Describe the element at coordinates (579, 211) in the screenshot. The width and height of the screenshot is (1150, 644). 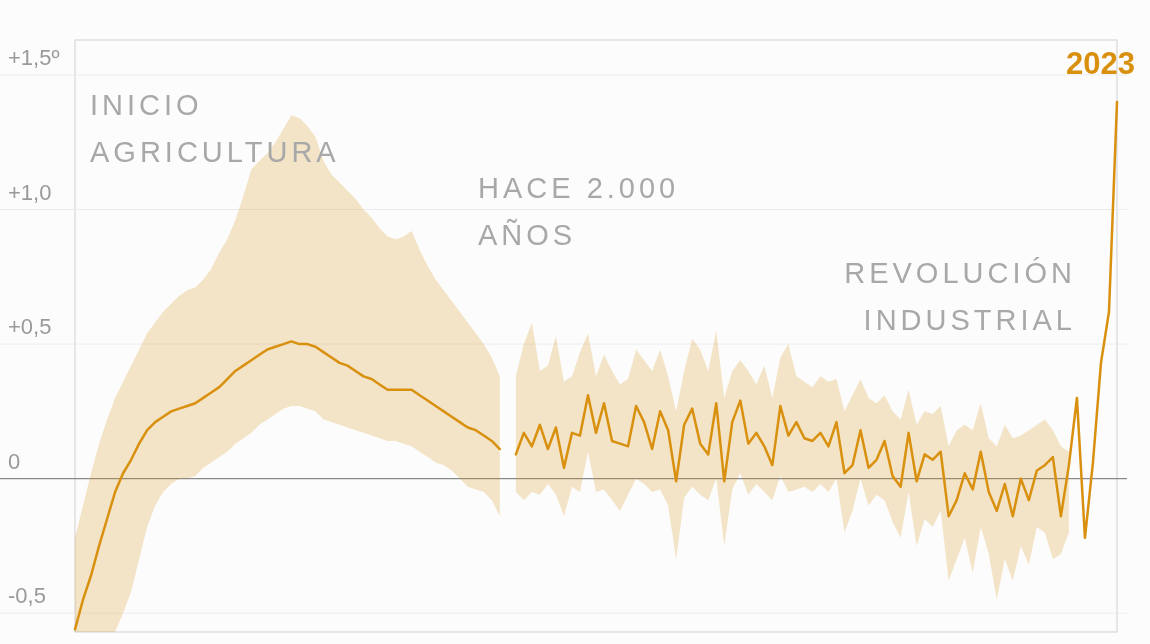
I see `annotation: HACE 2.000 AÑOS` at that location.